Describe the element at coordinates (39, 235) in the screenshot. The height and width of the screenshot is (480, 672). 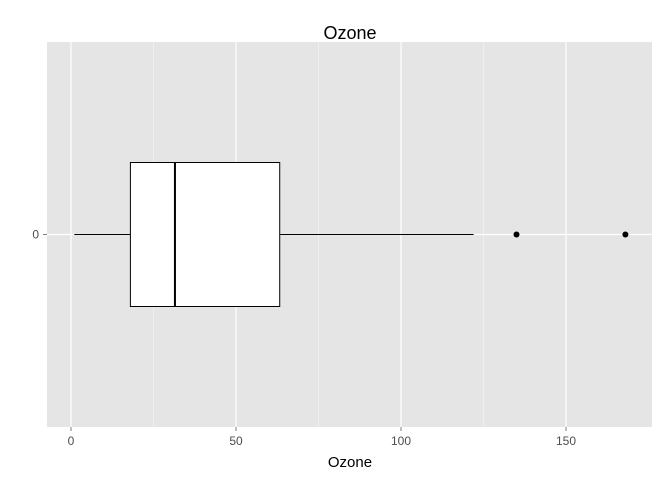
I see `y-axis-ticks: 0` at that location.